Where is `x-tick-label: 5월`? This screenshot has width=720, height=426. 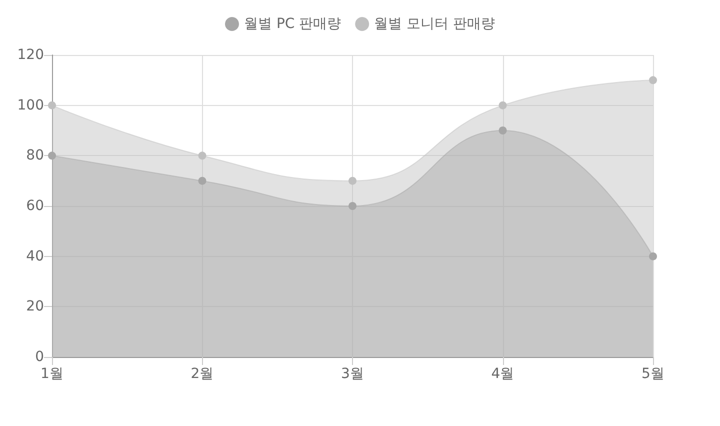 x-tick-label: 5월 is located at coordinates (653, 374).